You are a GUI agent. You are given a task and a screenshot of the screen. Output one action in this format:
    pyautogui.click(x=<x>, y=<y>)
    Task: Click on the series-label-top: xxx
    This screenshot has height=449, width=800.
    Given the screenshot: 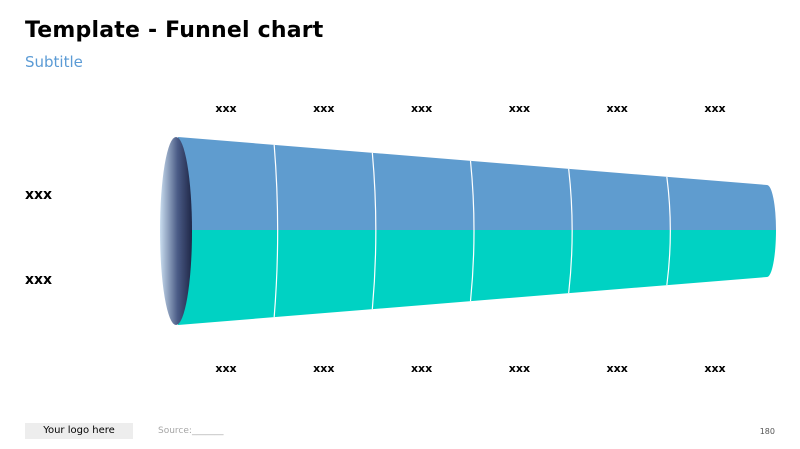 What is the action you would take?
    pyautogui.click(x=38, y=195)
    